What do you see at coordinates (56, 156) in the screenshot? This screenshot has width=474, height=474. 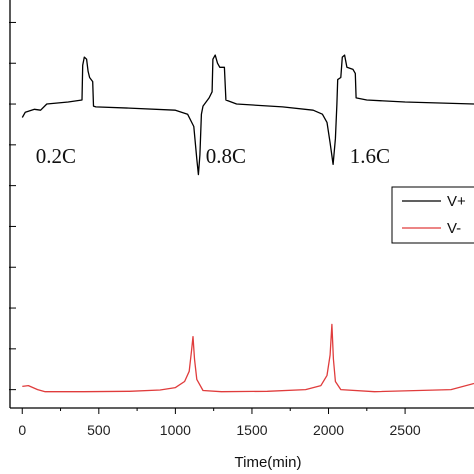 I see `annotation-0: 0.2C` at bounding box center [56, 156].